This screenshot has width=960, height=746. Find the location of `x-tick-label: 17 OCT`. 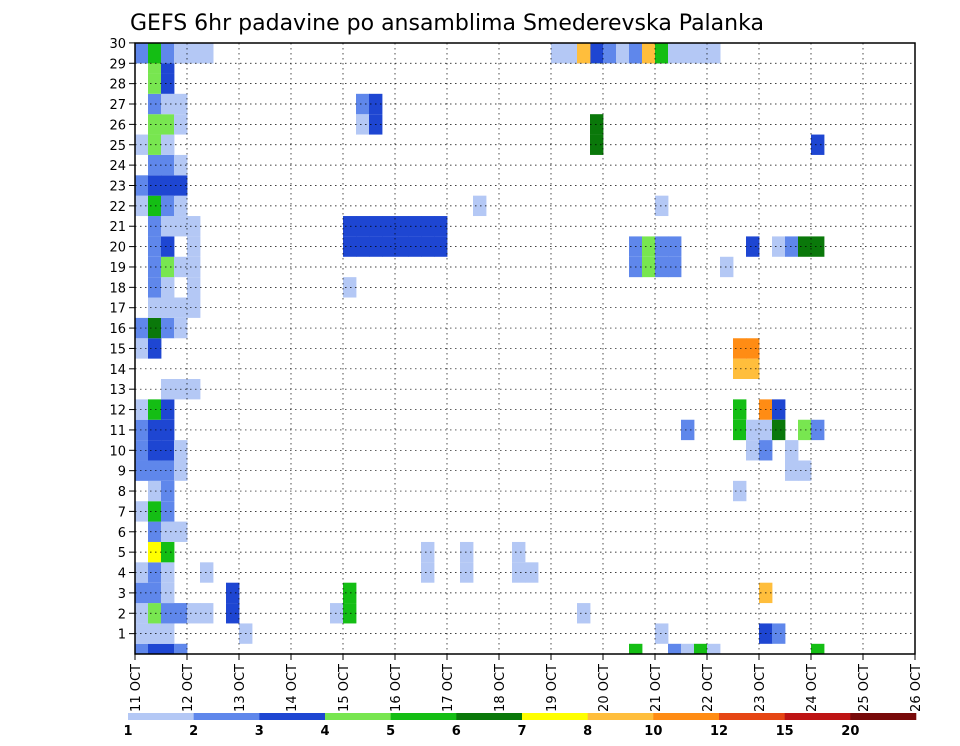

x-tick-label: 17 OCT is located at coordinates (448, 688).